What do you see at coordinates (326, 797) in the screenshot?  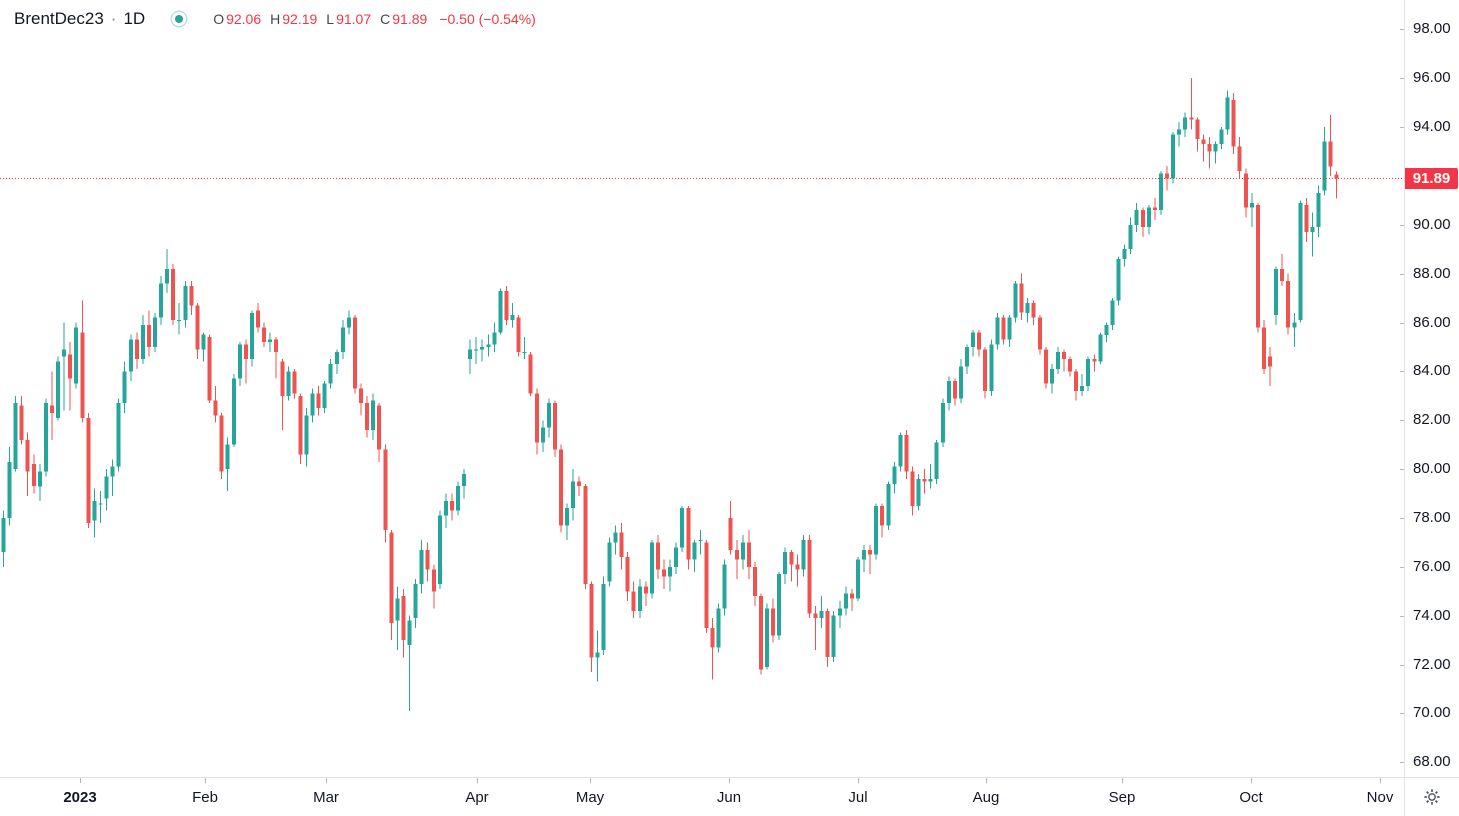 I see `time-axis-label: Mar` at bounding box center [326, 797].